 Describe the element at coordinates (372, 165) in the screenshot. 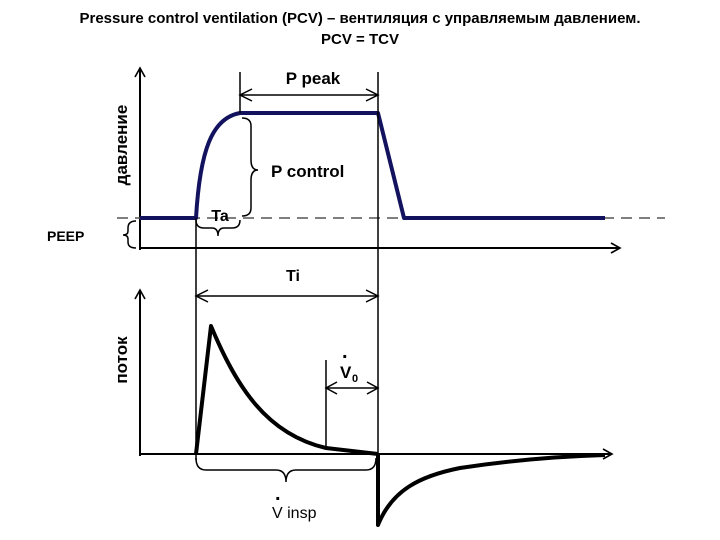

I see `pressure-curve` at that location.